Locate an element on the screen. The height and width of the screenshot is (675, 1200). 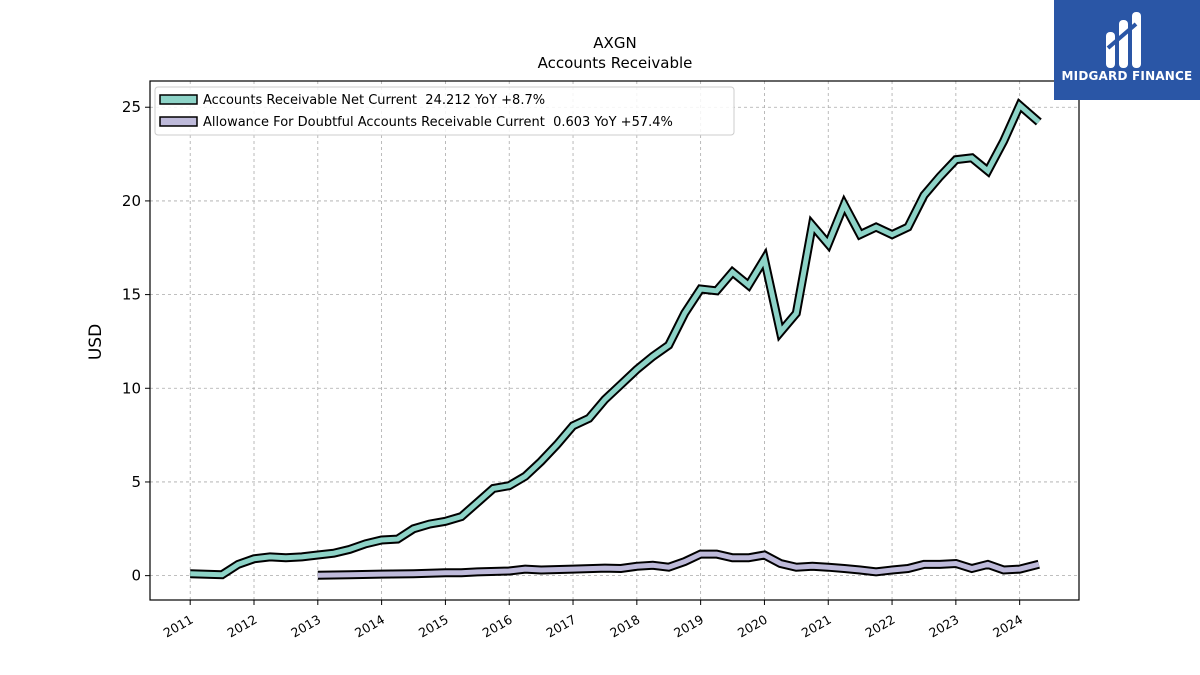
legend-swatch-allowance is located at coordinates (178, 121).